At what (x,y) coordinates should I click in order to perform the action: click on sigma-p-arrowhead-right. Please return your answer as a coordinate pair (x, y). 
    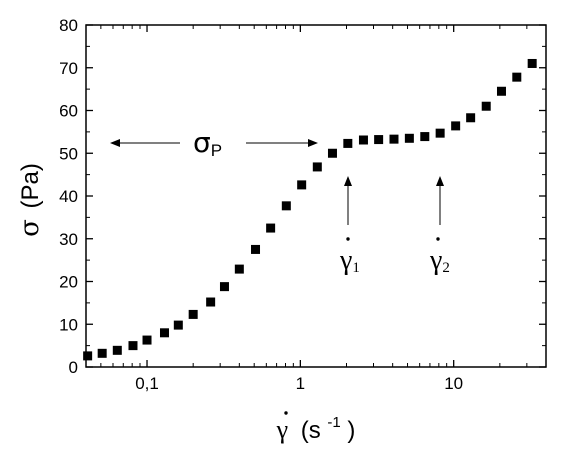
    Looking at the image, I should click on (313, 143).